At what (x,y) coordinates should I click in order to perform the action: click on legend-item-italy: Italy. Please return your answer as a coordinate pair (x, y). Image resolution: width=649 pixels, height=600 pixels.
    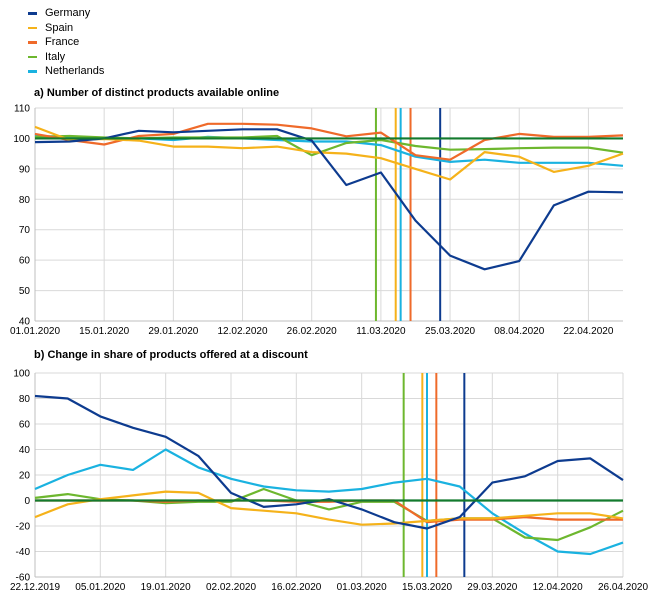
    Looking at the image, I should click on (66, 57).